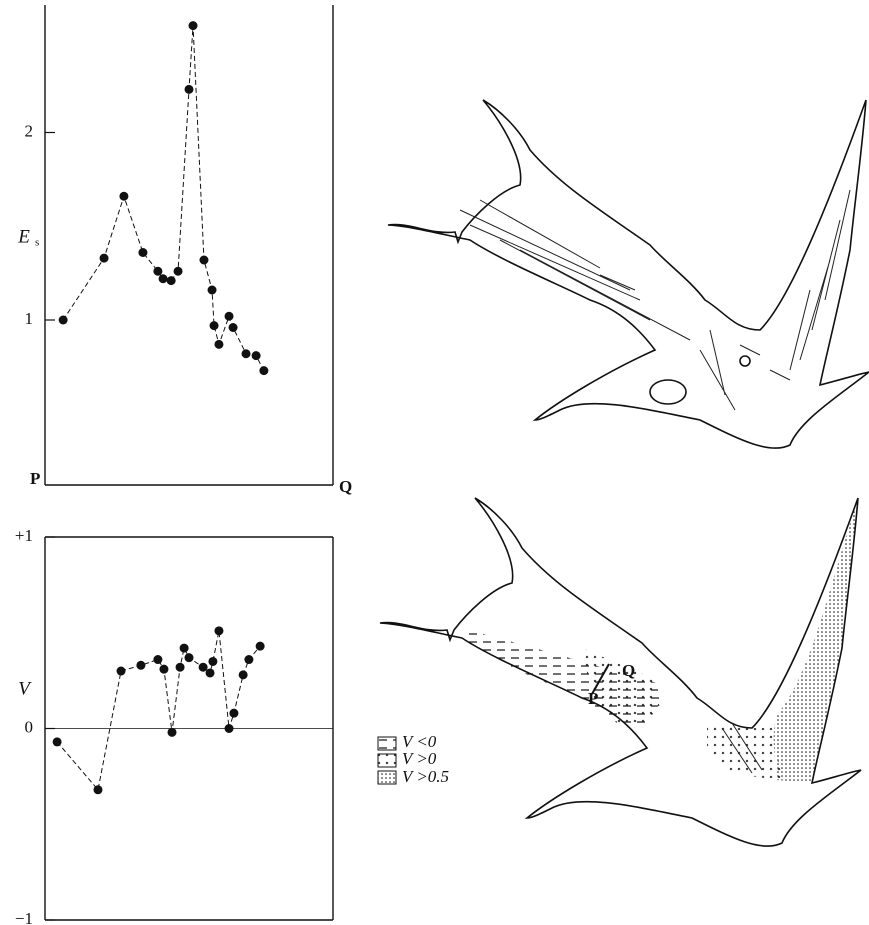 The image size is (869, 925). What do you see at coordinates (593, 698) in the screenshot?
I see `map-label-p: P` at bounding box center [593, 698].